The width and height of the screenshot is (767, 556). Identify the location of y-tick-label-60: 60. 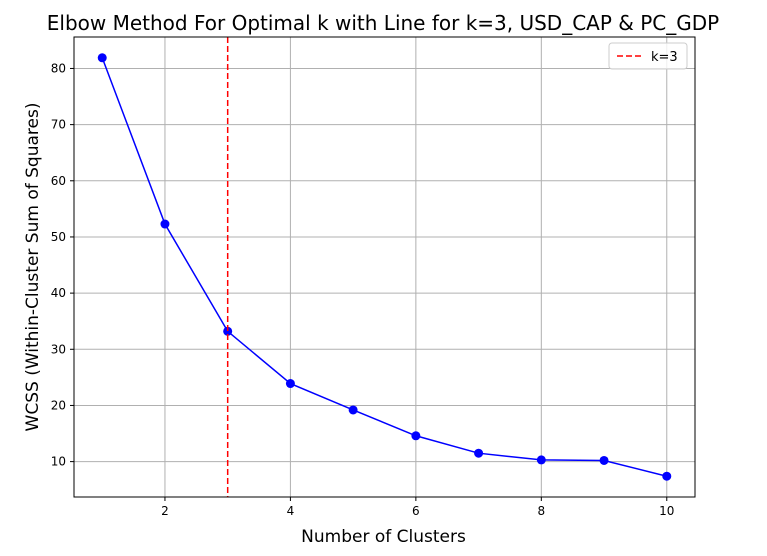
(58, 181).